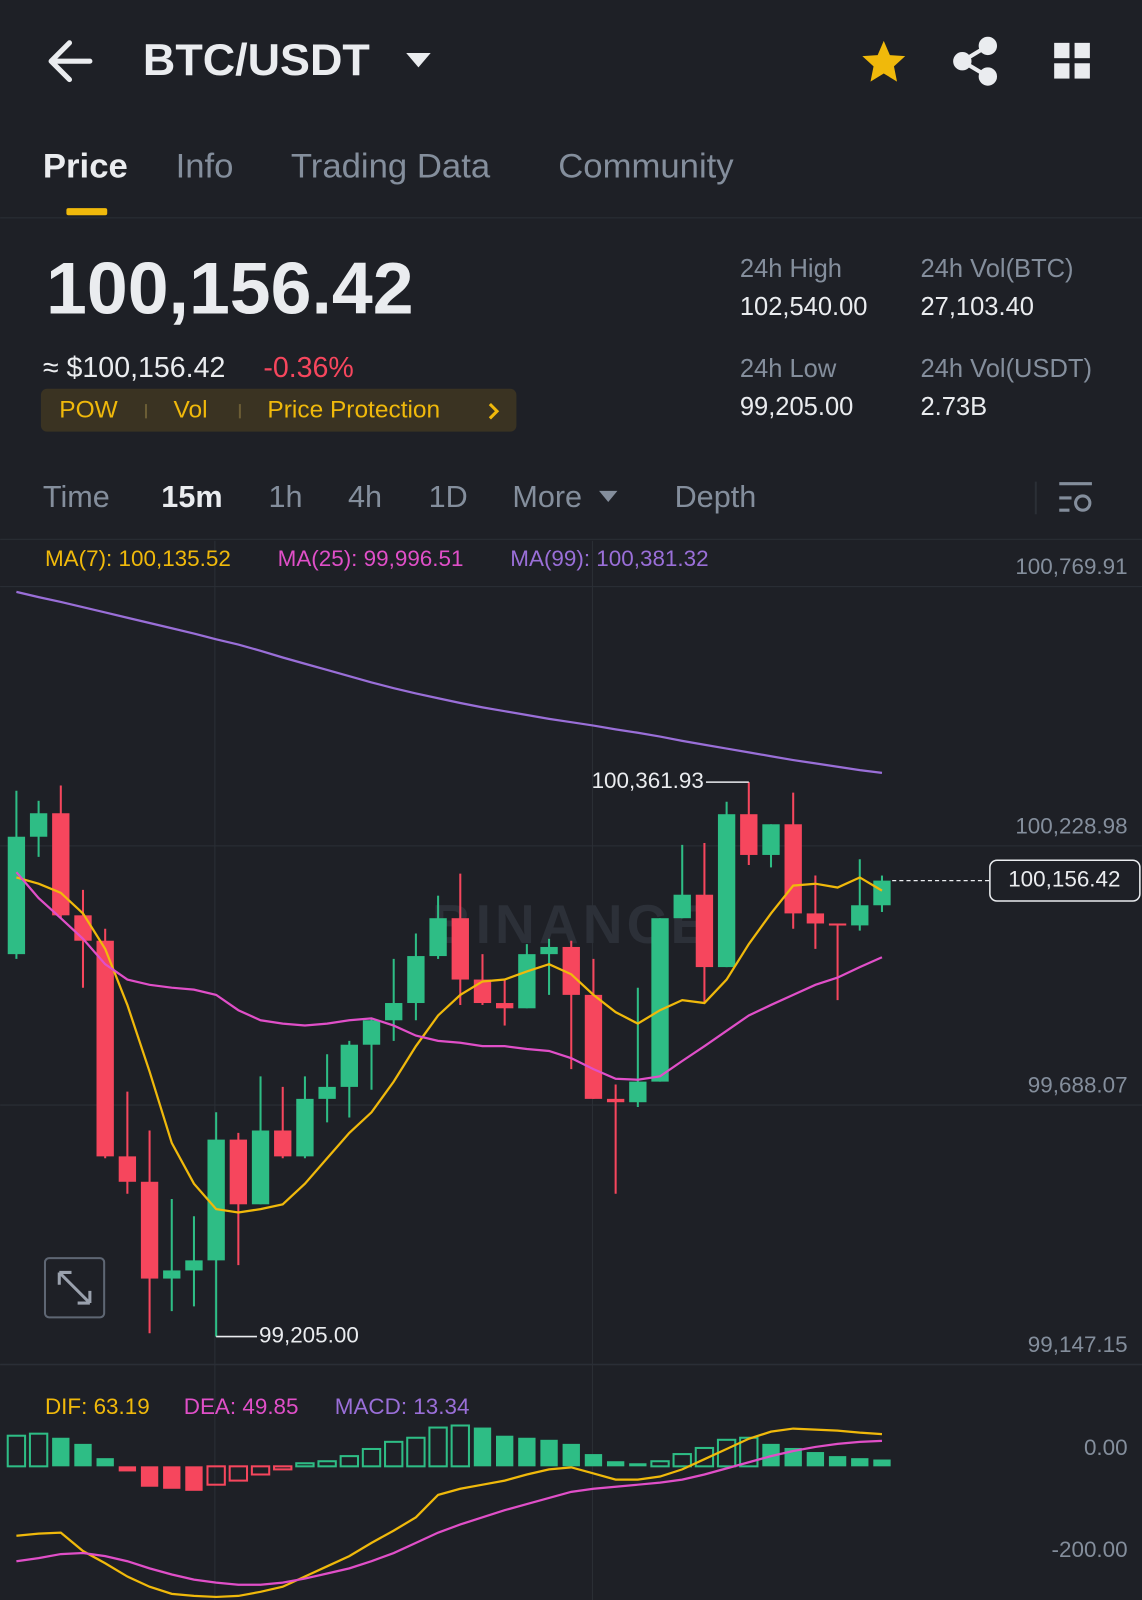 The height and width of the screenshot is (1600, 1142). What do you see at coordinates (448, 497) in the screenshot?
I see `interval: 1D` at bounding box center [448, 497].